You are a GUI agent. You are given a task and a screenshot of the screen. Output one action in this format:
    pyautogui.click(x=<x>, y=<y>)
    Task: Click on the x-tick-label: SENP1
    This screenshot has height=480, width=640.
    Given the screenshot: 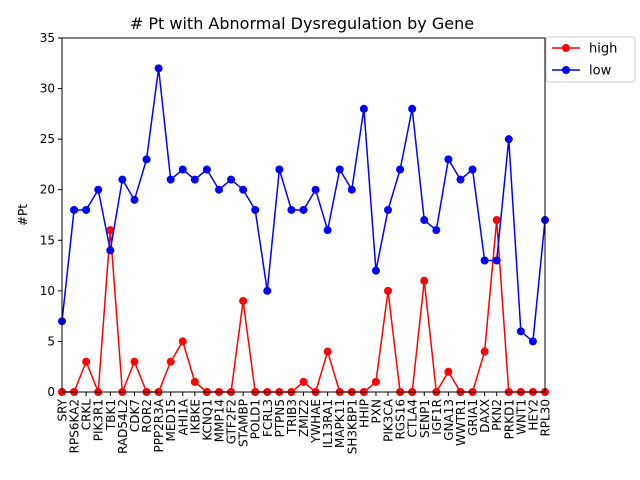 What is the action you would take?
    pyautogui.click(x=425, y=418)
    